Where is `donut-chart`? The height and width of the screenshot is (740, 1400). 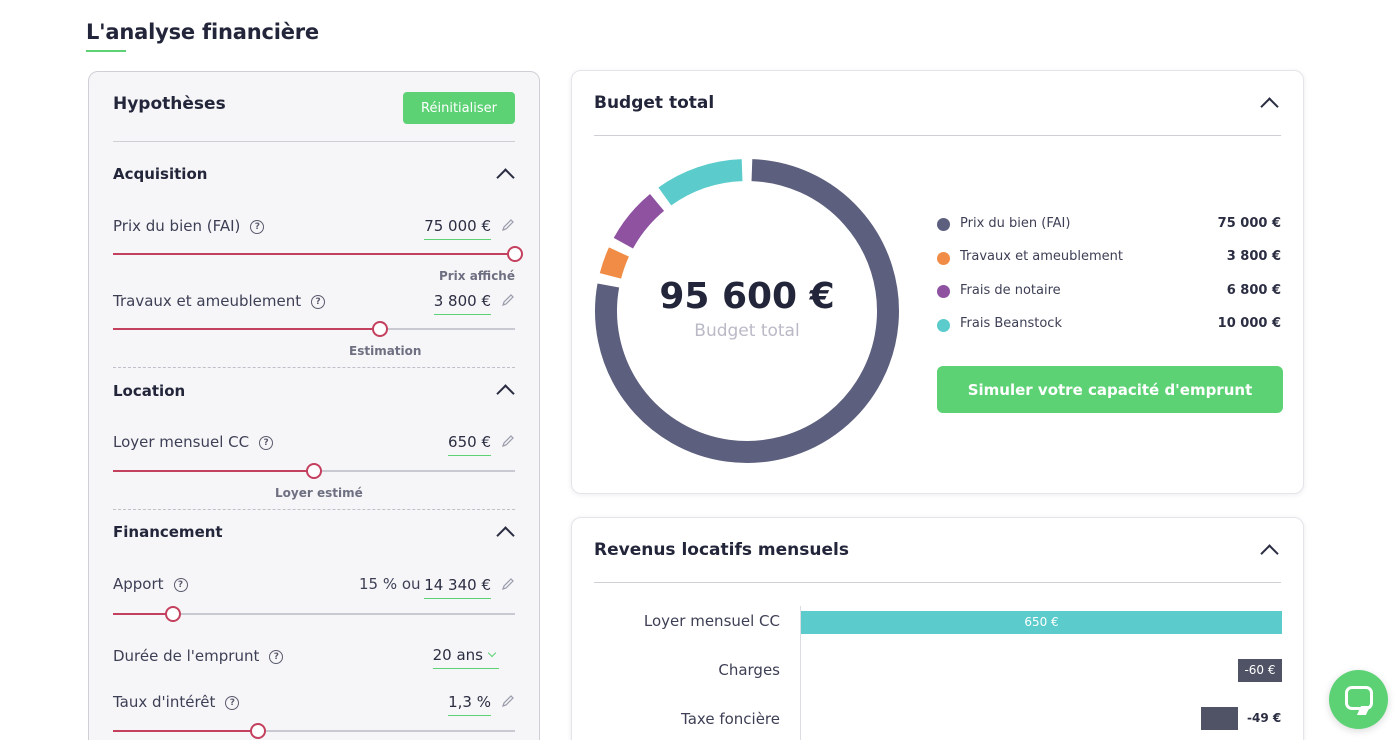
donut-chart is located at coordinates (747, 311).